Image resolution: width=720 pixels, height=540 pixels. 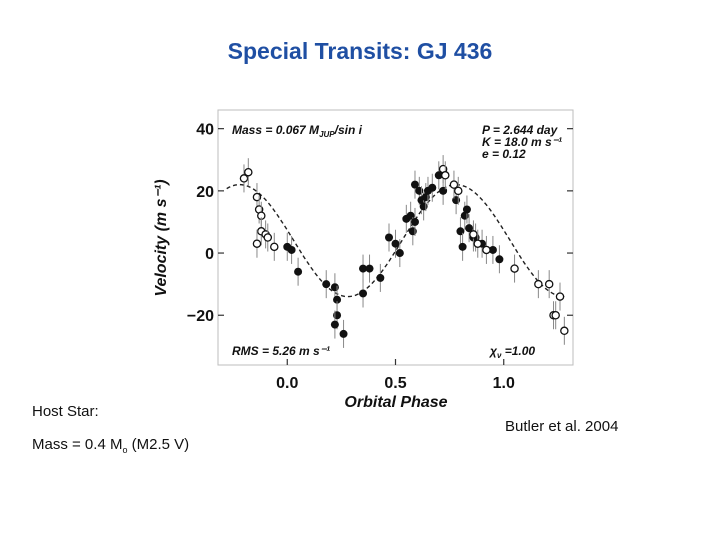 What do you see at coordinates (200, 316) in the screenshot?
I see `y-tick-label: −20` at bounding box center [200, 316].